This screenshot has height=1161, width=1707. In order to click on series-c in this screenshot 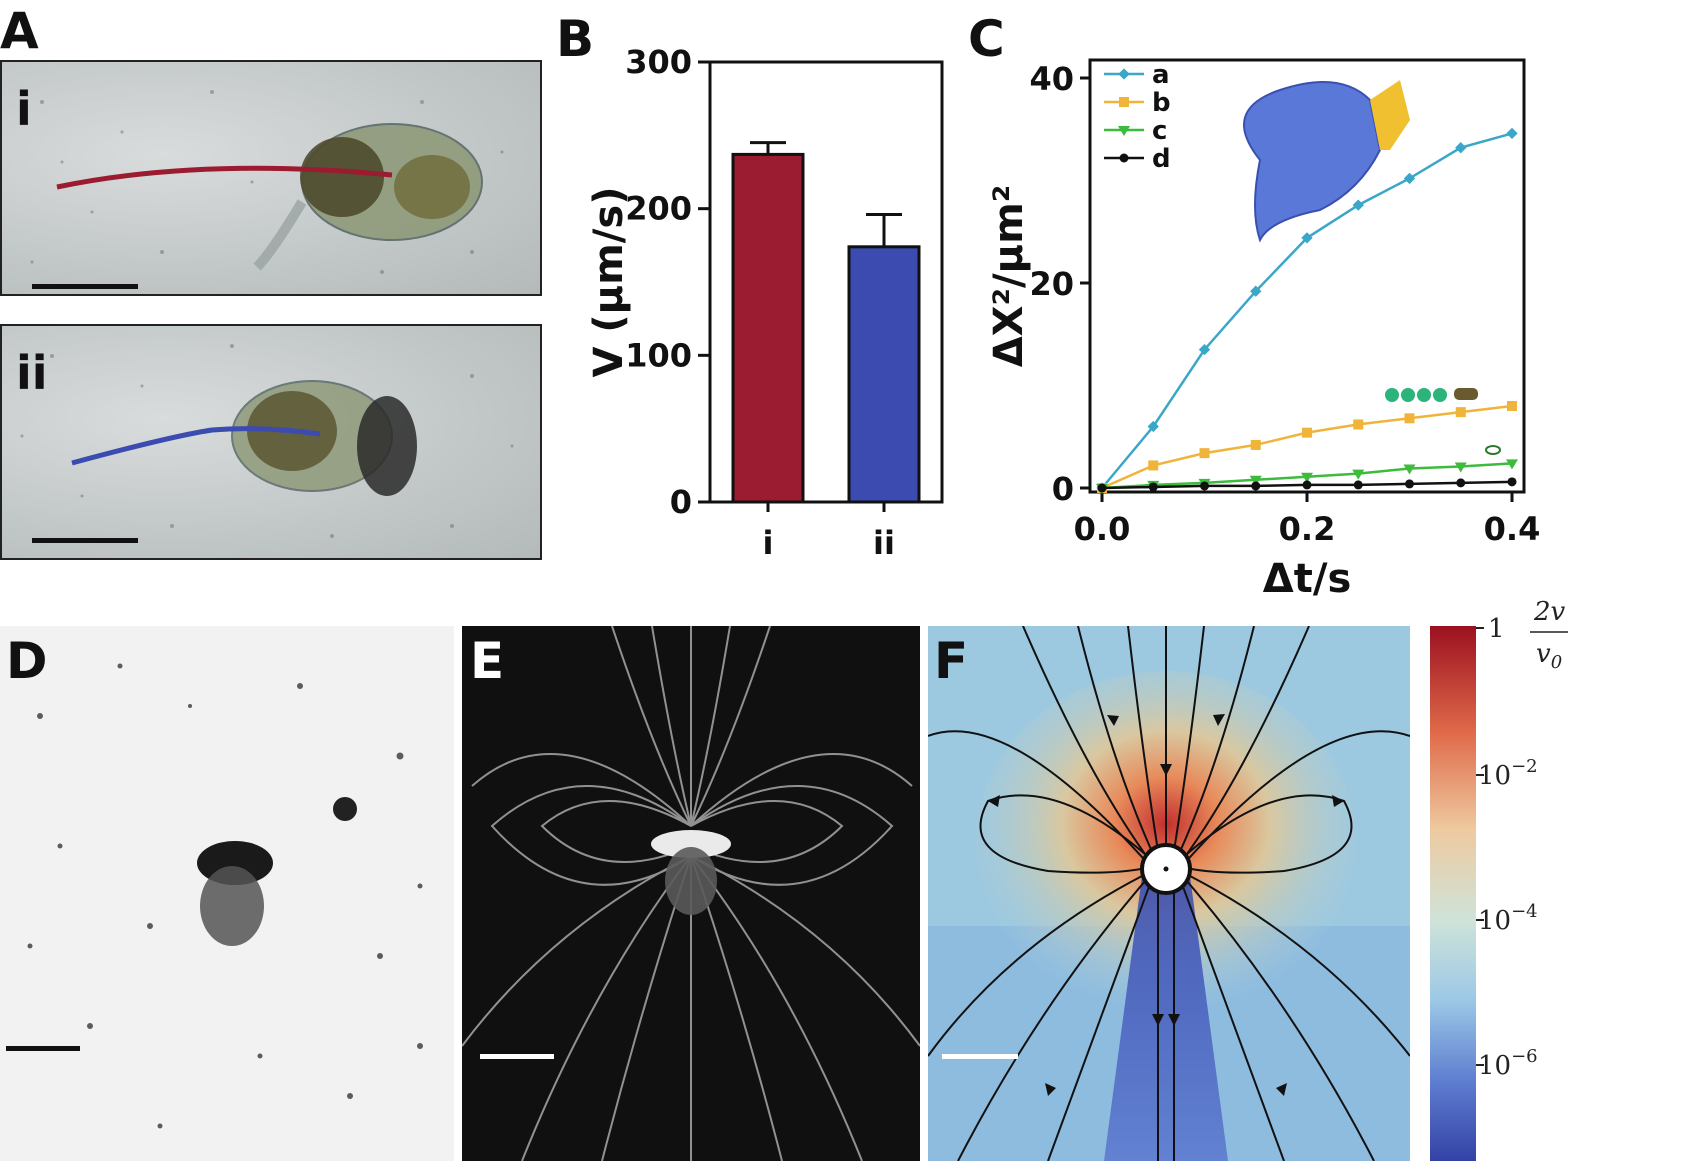, I will do `click(1307, 476)`.